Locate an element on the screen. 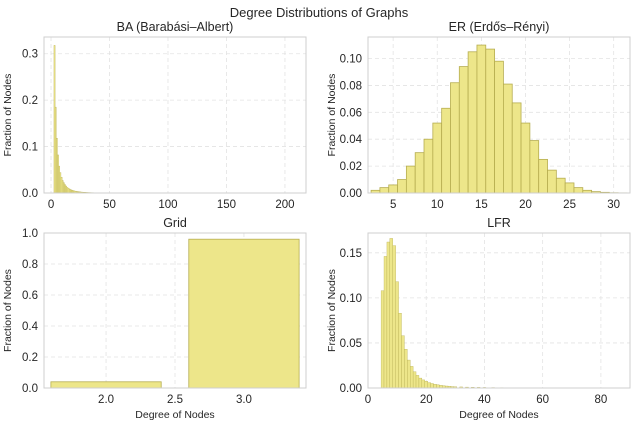 The image size is (638, 428). x-tick-label: 15 is located at coordinates (481, 205).